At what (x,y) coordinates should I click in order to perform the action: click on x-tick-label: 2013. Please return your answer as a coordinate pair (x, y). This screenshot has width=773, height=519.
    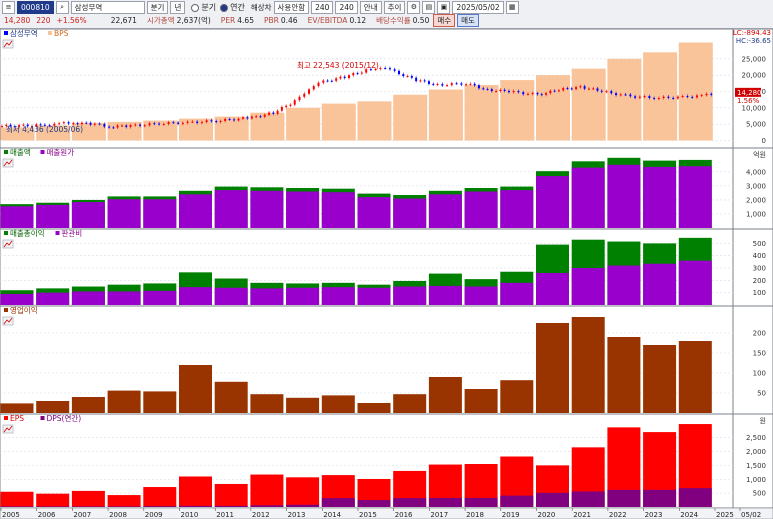
    Looking at the image, I should click on (297, 515).